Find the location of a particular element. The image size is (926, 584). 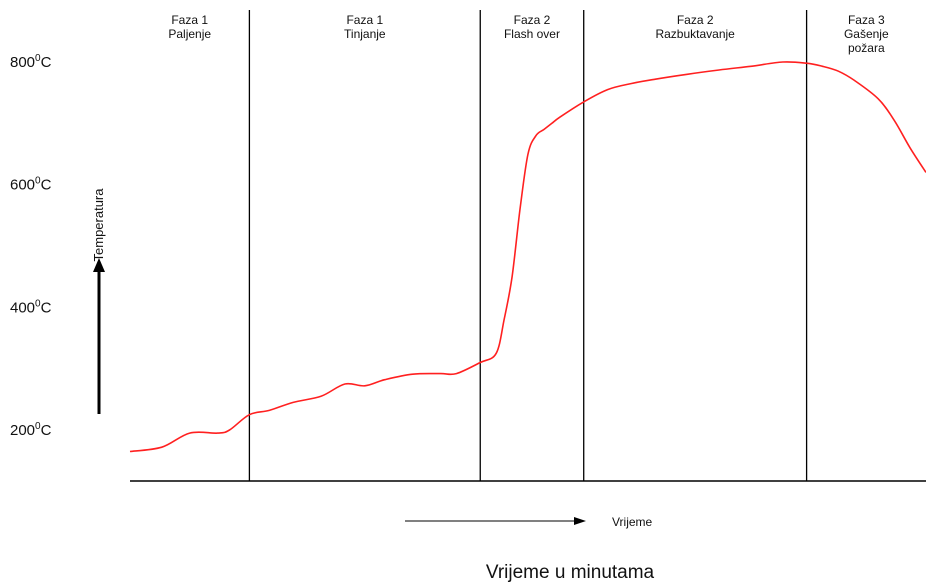

y-axis-ticks: 2000C 4000C 6000C 8000C is located at coordinates (31, 246).